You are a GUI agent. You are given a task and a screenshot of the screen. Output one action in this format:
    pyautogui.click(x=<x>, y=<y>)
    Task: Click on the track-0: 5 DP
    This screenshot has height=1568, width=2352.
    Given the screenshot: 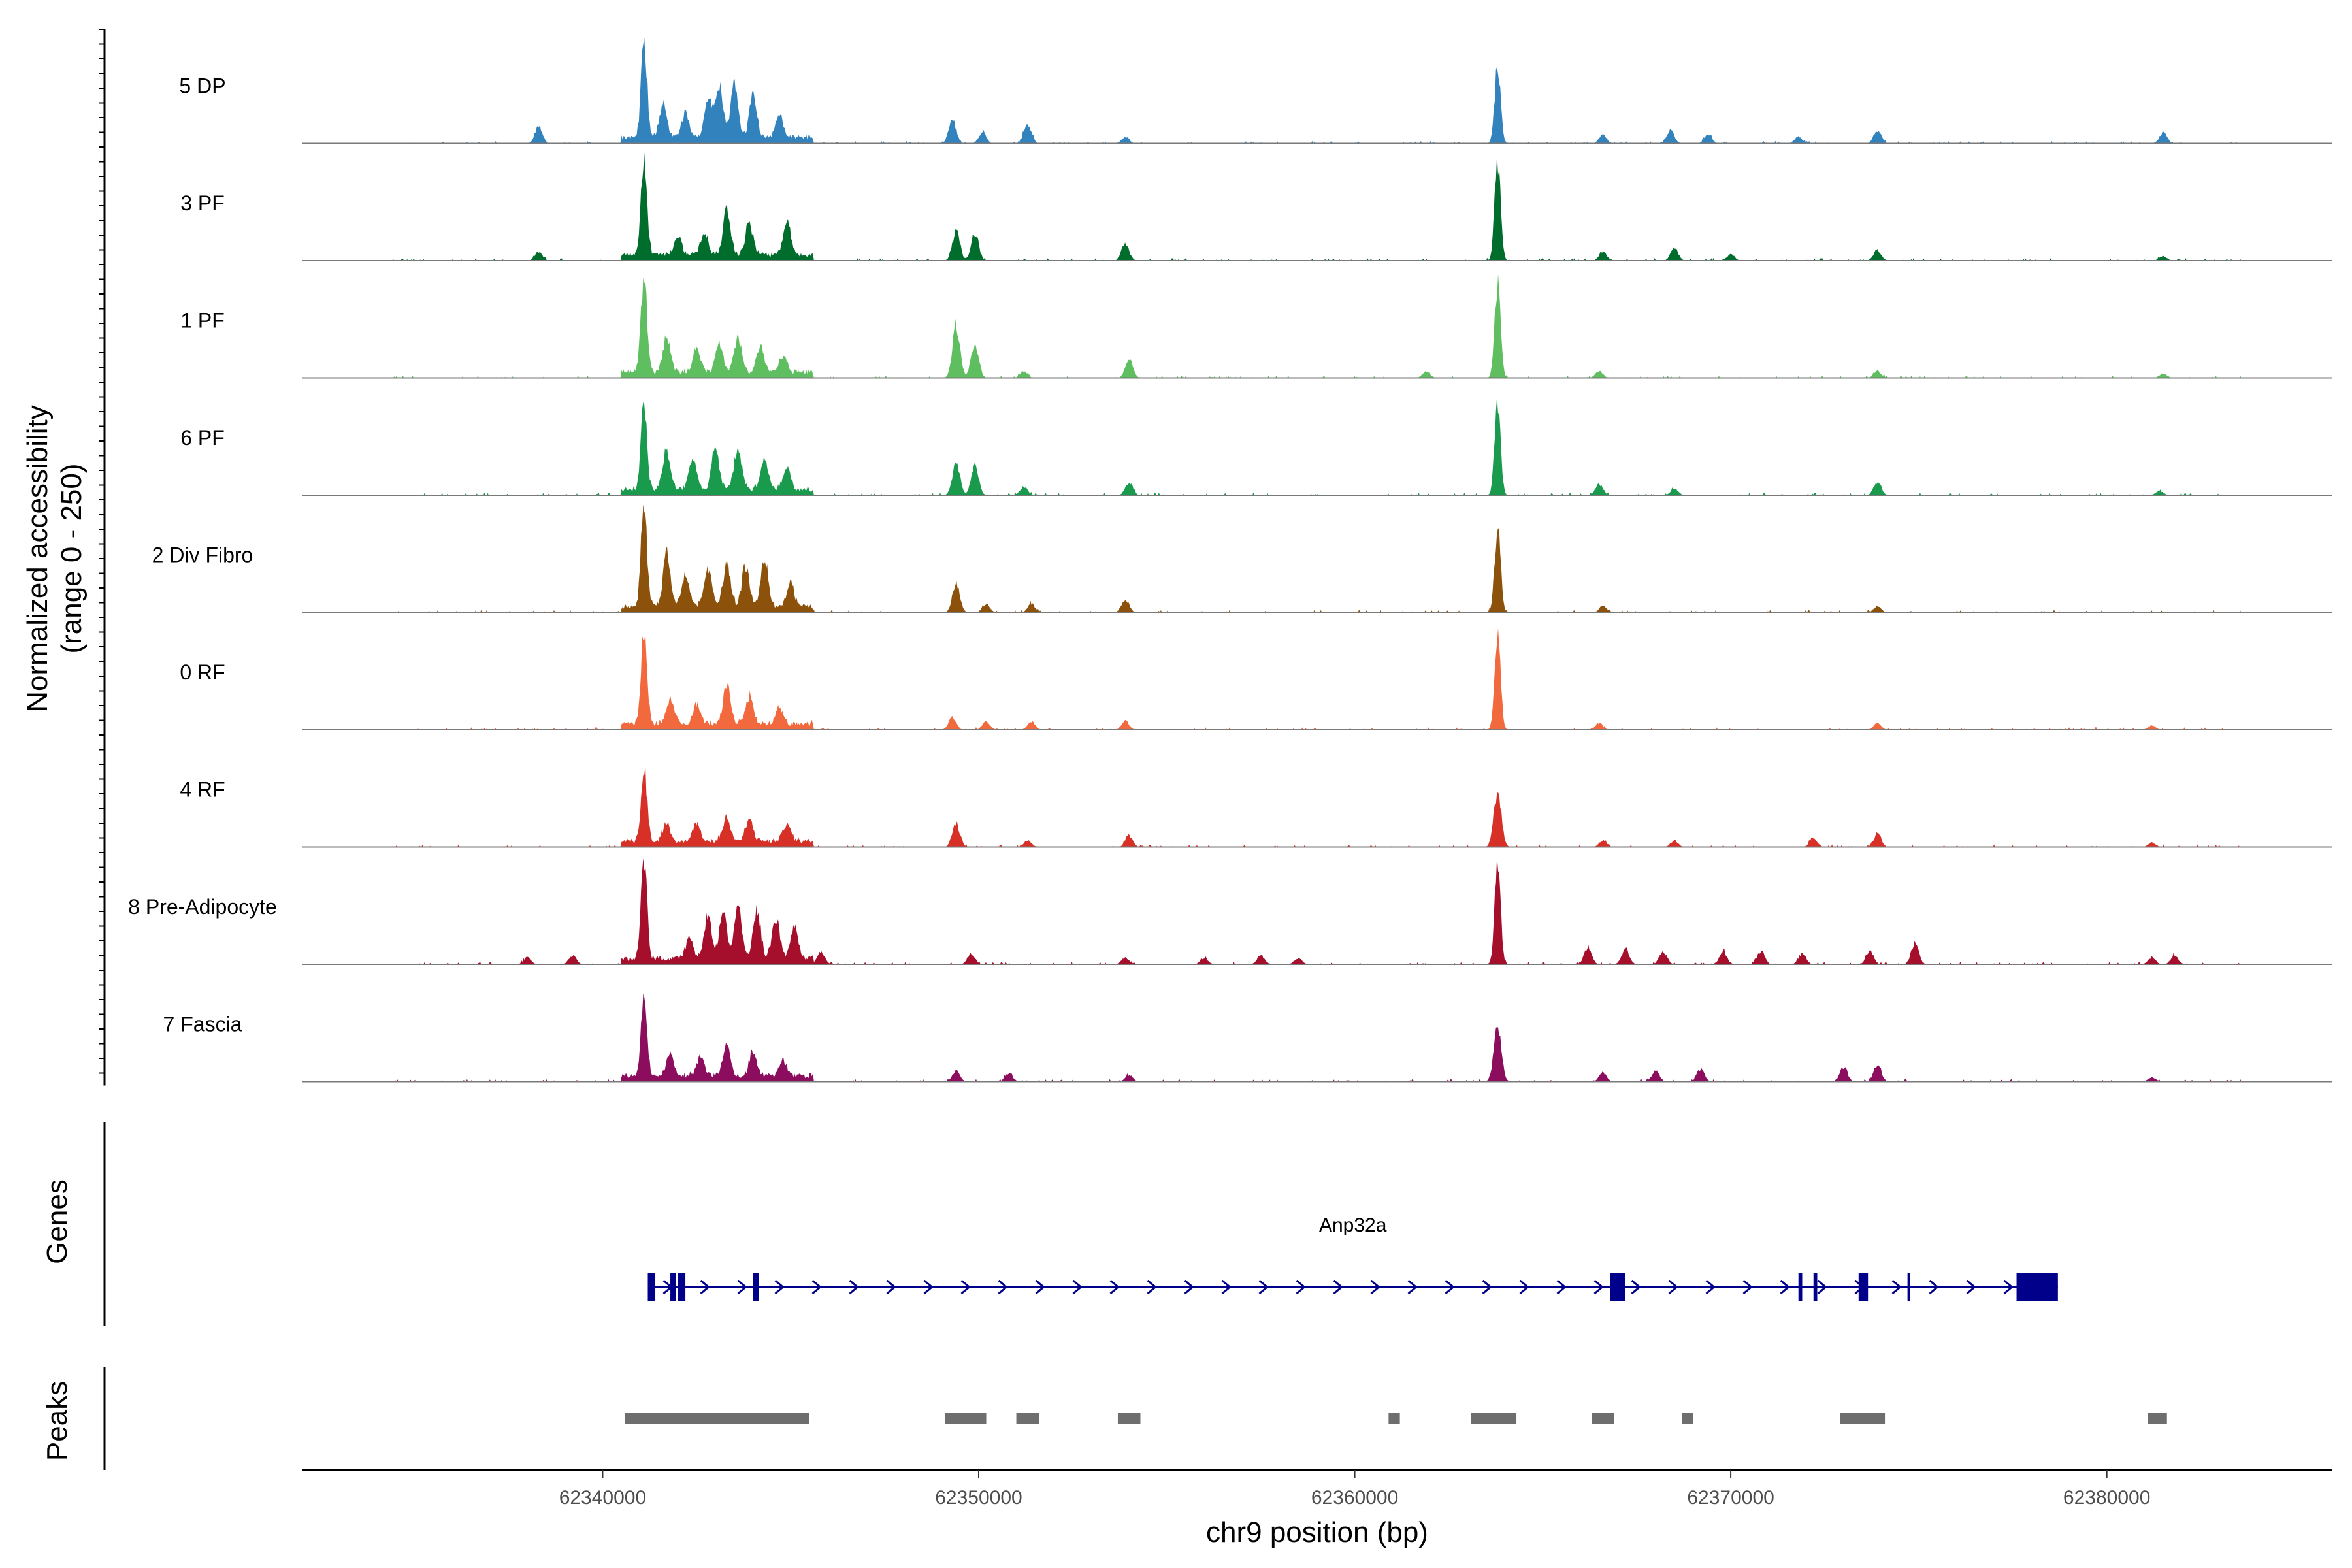 What is the action you would take?
    pyautogui.click(x=1255, y=90)
    